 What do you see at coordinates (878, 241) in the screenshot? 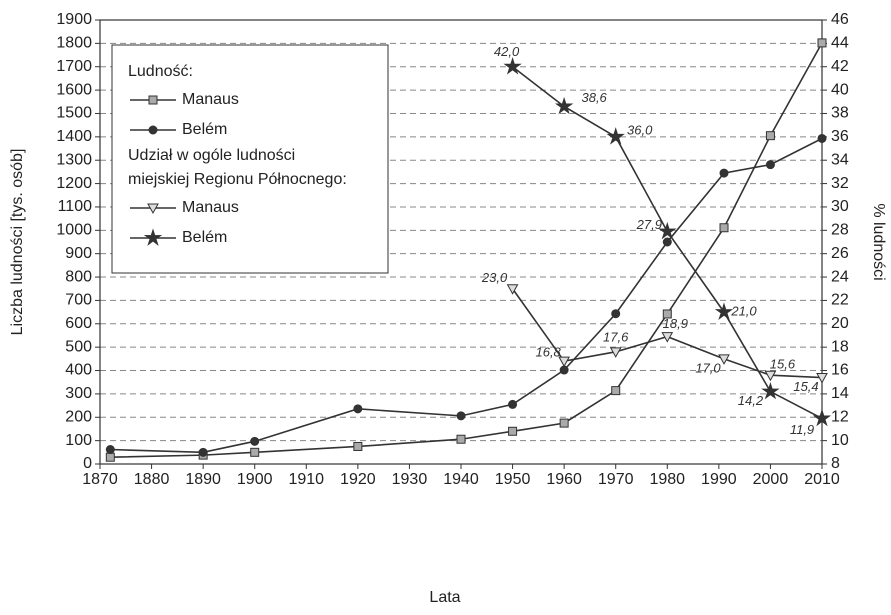
I see `y2-axis-label: % ludności` at bounding box center [878, 241].